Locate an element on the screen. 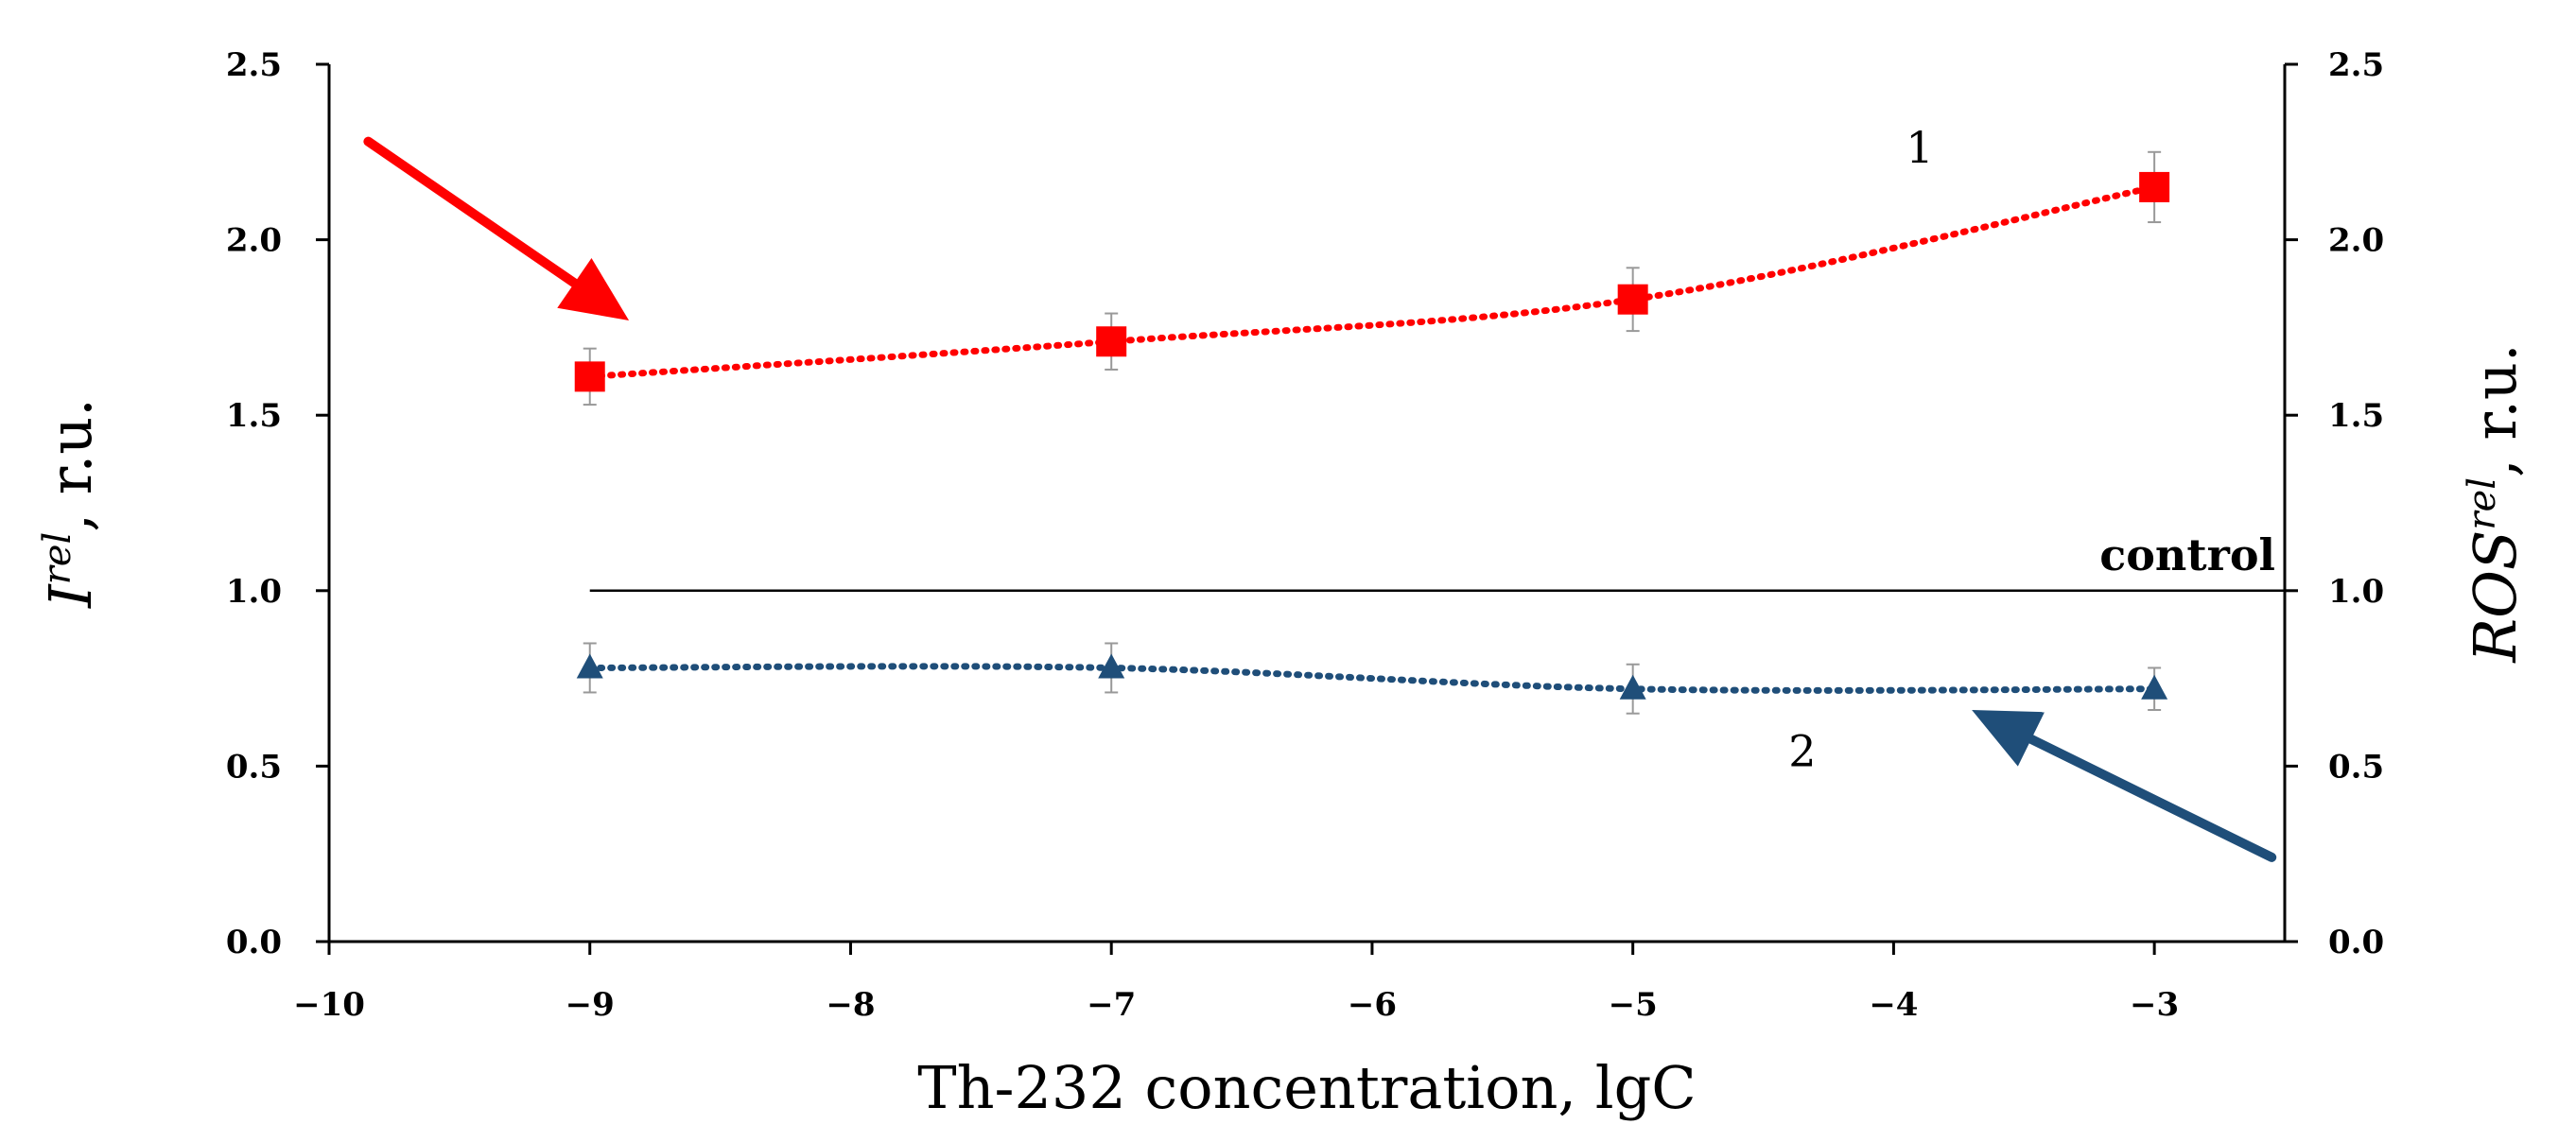  y-left-main: I is located at coordinates (70, 596).